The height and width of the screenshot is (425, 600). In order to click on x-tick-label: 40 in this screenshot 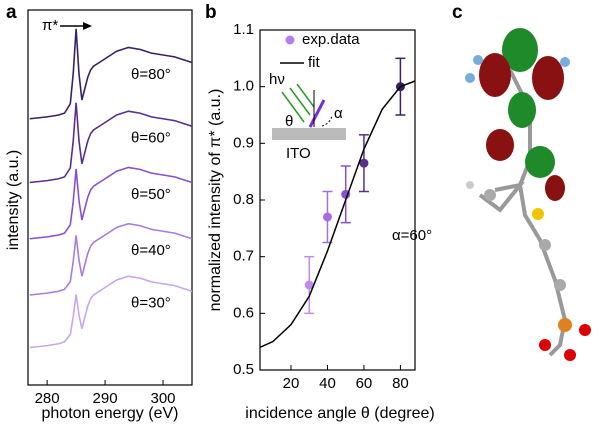, I will do `click(327, 383)`.